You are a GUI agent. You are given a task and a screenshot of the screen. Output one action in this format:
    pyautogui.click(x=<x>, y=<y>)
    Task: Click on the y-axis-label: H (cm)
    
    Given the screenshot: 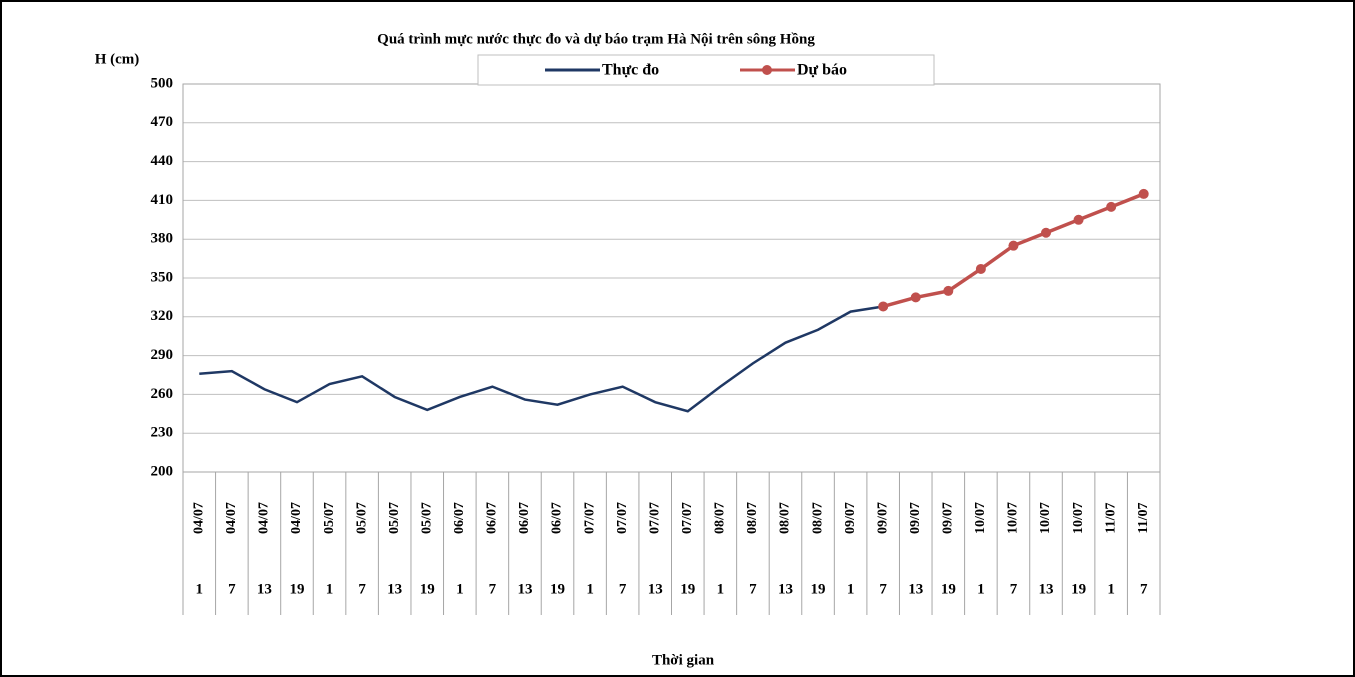 What is the action you would take?
    pyautogui.click(x=117, y=59)
    